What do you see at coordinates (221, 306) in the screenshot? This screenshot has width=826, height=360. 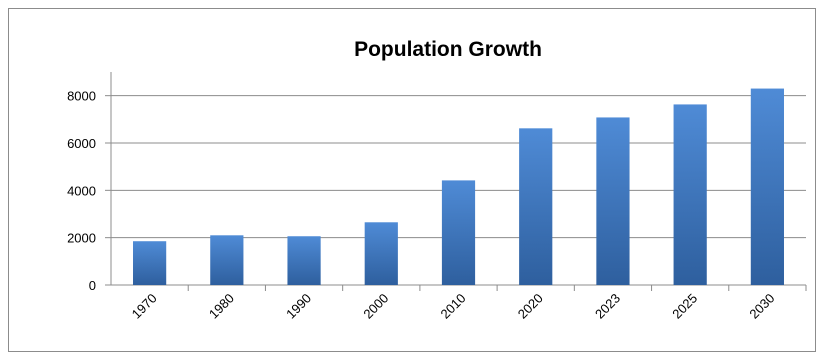 I see `x-tick-label: 1980` at bounding box center [221, 306].